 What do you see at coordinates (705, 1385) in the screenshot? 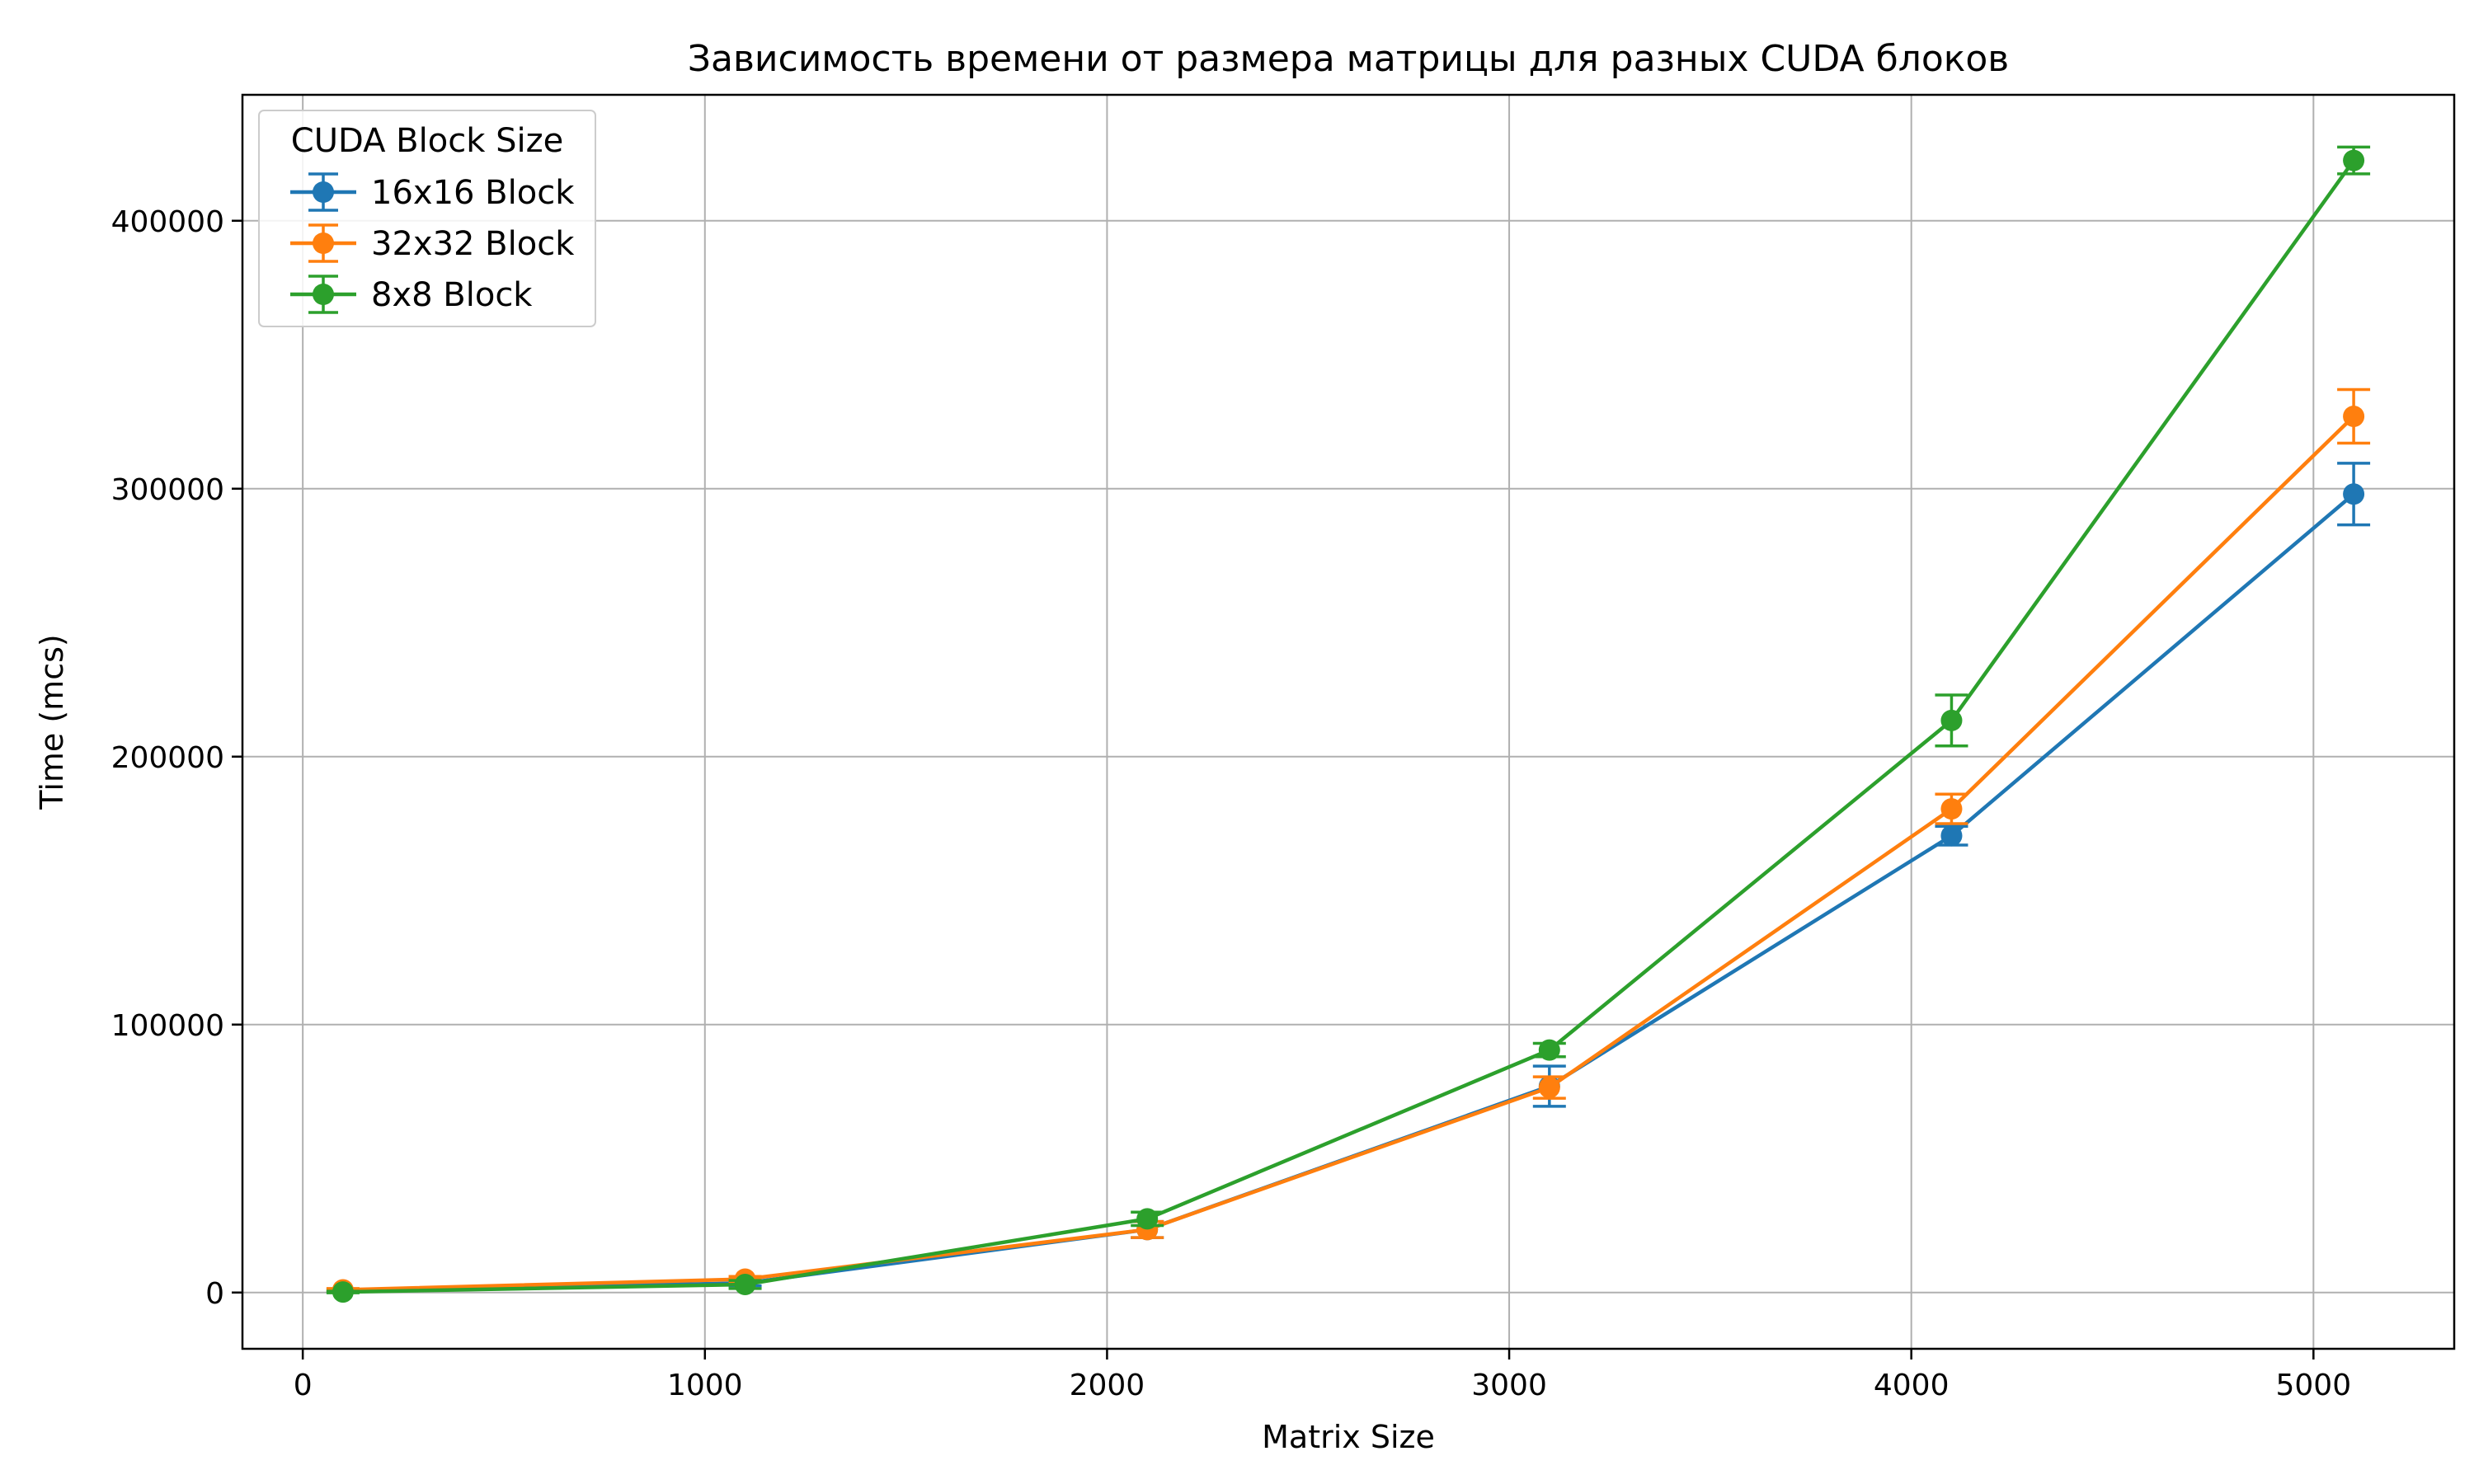
I see `x-tick-label: 1000` at bounding box center [705, 1385].